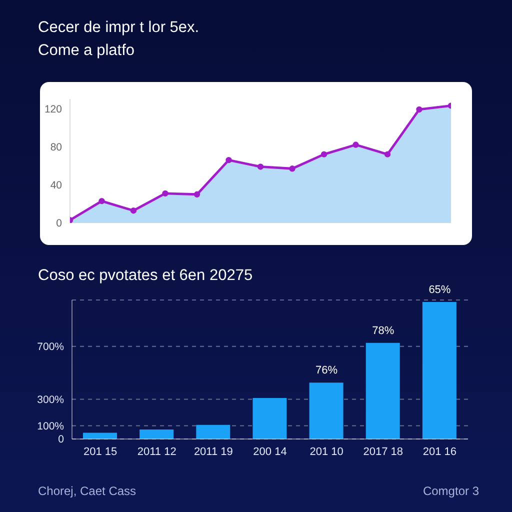  I want to click on y-tick-label: 120, so click(53, 109).